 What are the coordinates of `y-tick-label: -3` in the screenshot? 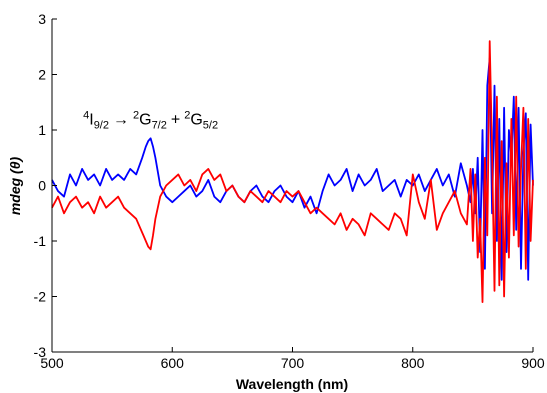 It's located at (40, 352).